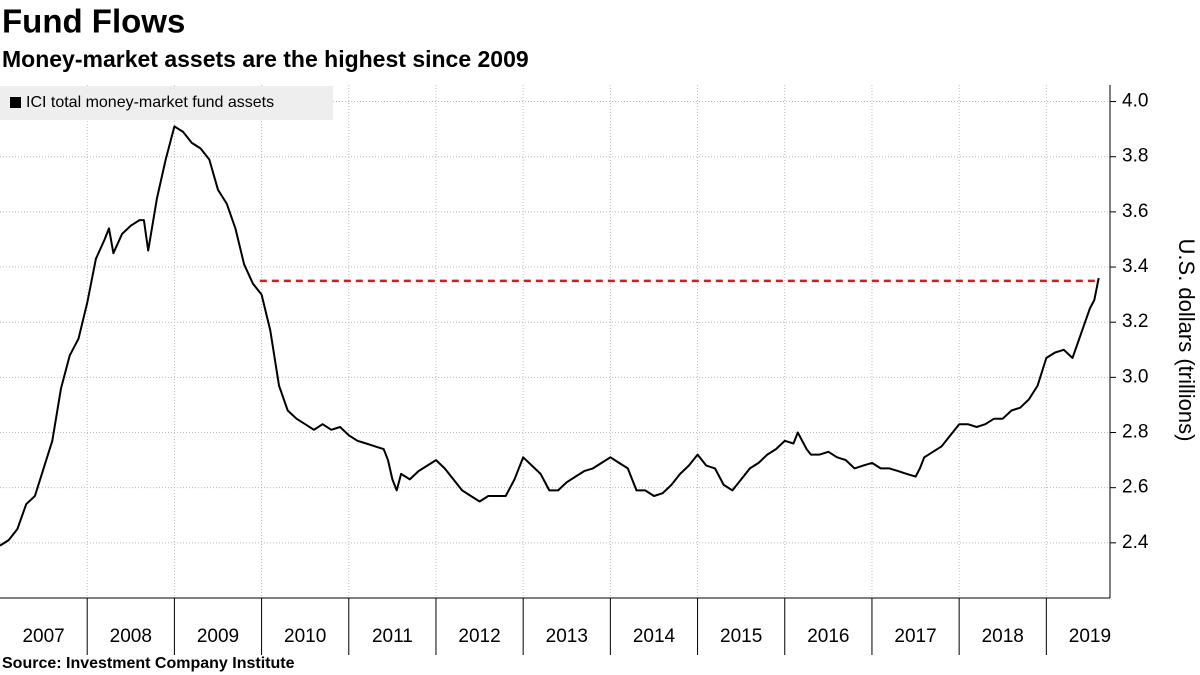  Describe the element at coordinates (150, 102) in the screenshot. I see `legend-label: ICI total money-market fund assets` at that location.